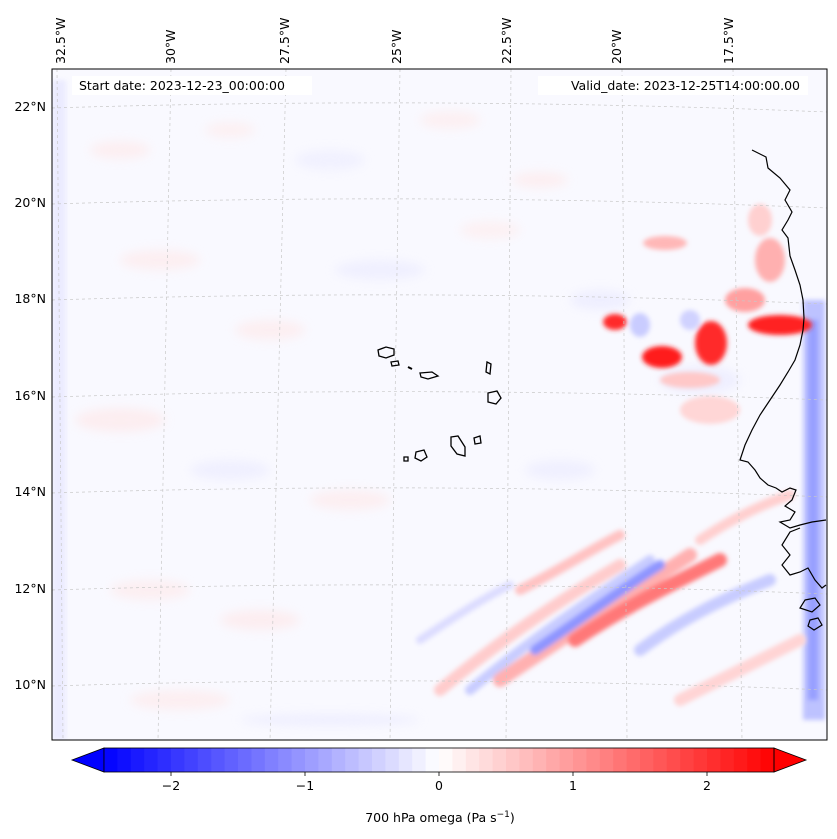 The width and height of the screenshot is (837, 839). What do you see at coordinates (616, 46) in the screenshot?
I see `lon-label: 20°W` at bounding box center [616, 46].